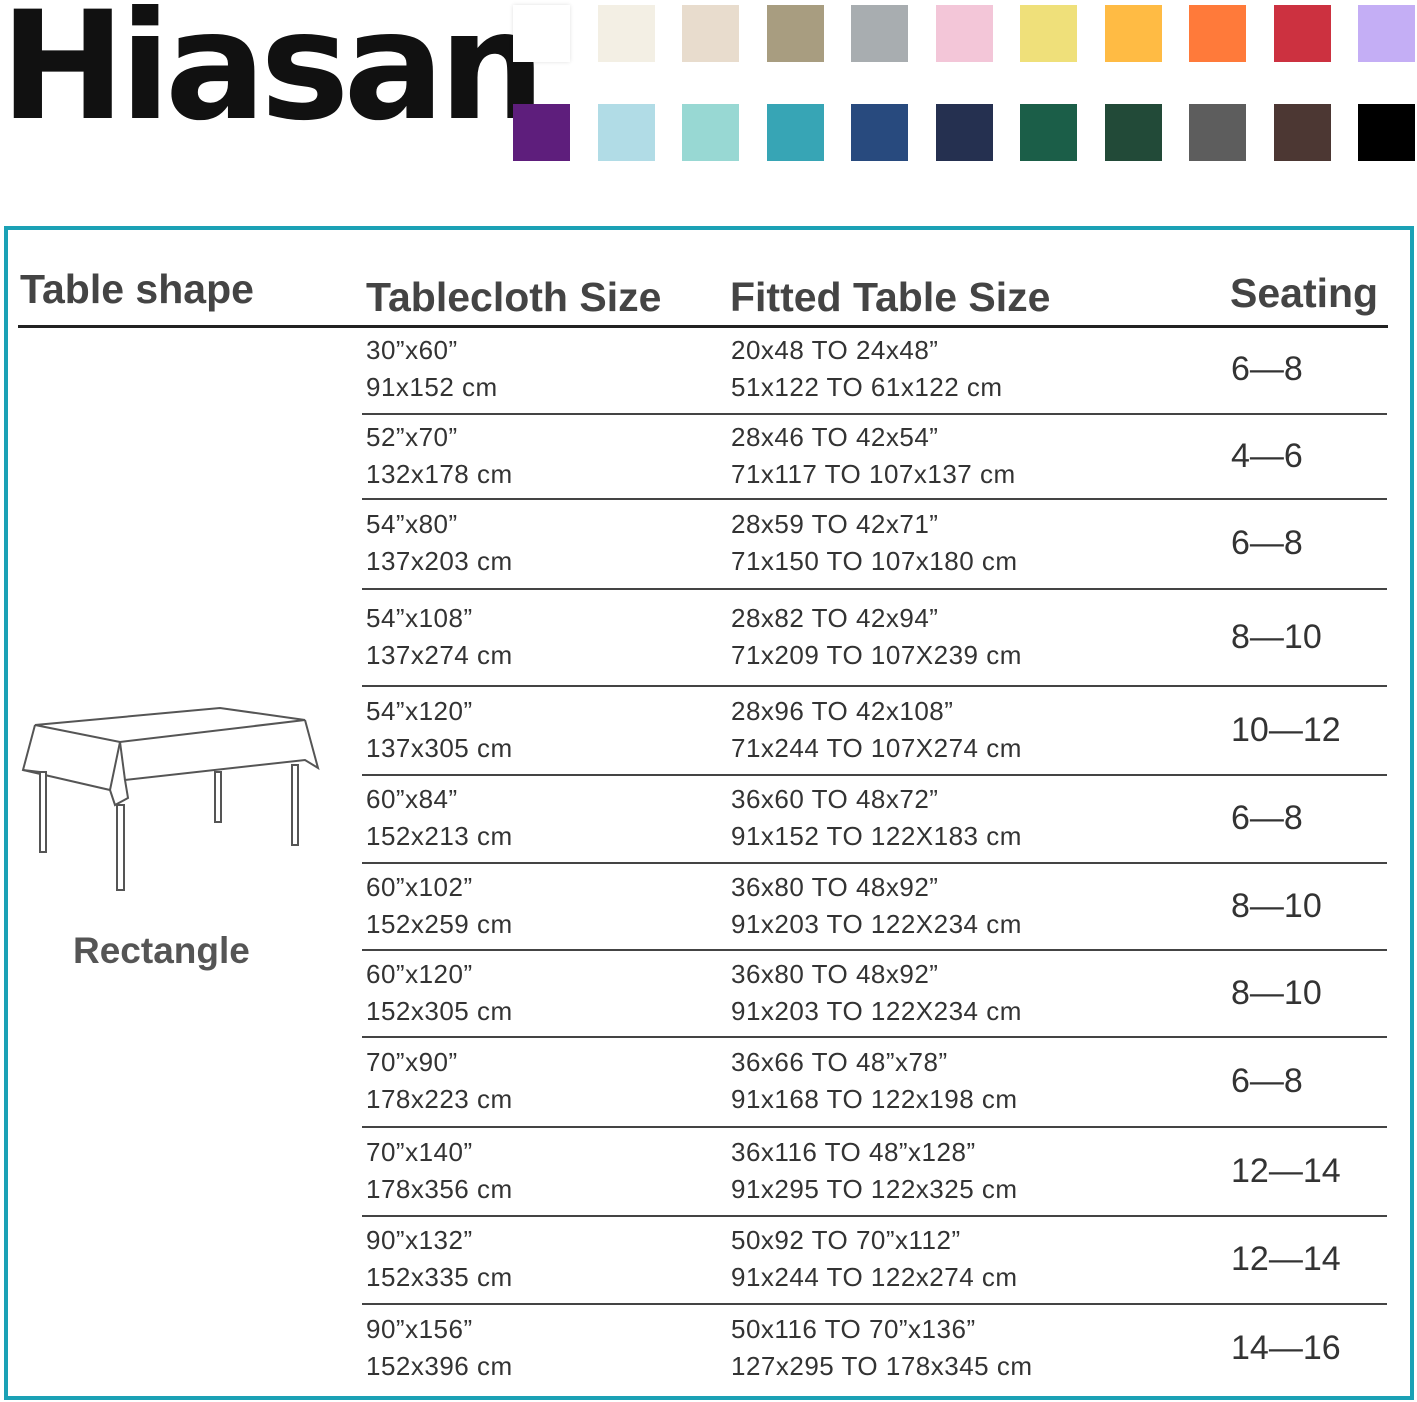 The height and width of the screenshot is (1402, 1417). What do you see at coordinates (419, 886) in the screenshot?
I see `tablecloth-size-inches: 60”x102”` at bounding box center [419, 886].